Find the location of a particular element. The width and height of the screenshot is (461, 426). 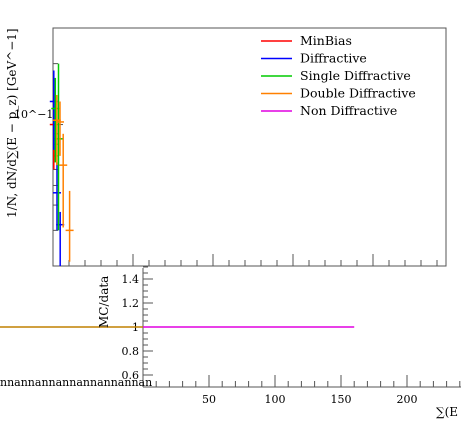

main-y-axis-label: 1/N, dN/d∑(E − p_z) [GeV^−1] is located at coordinates (12, 123).